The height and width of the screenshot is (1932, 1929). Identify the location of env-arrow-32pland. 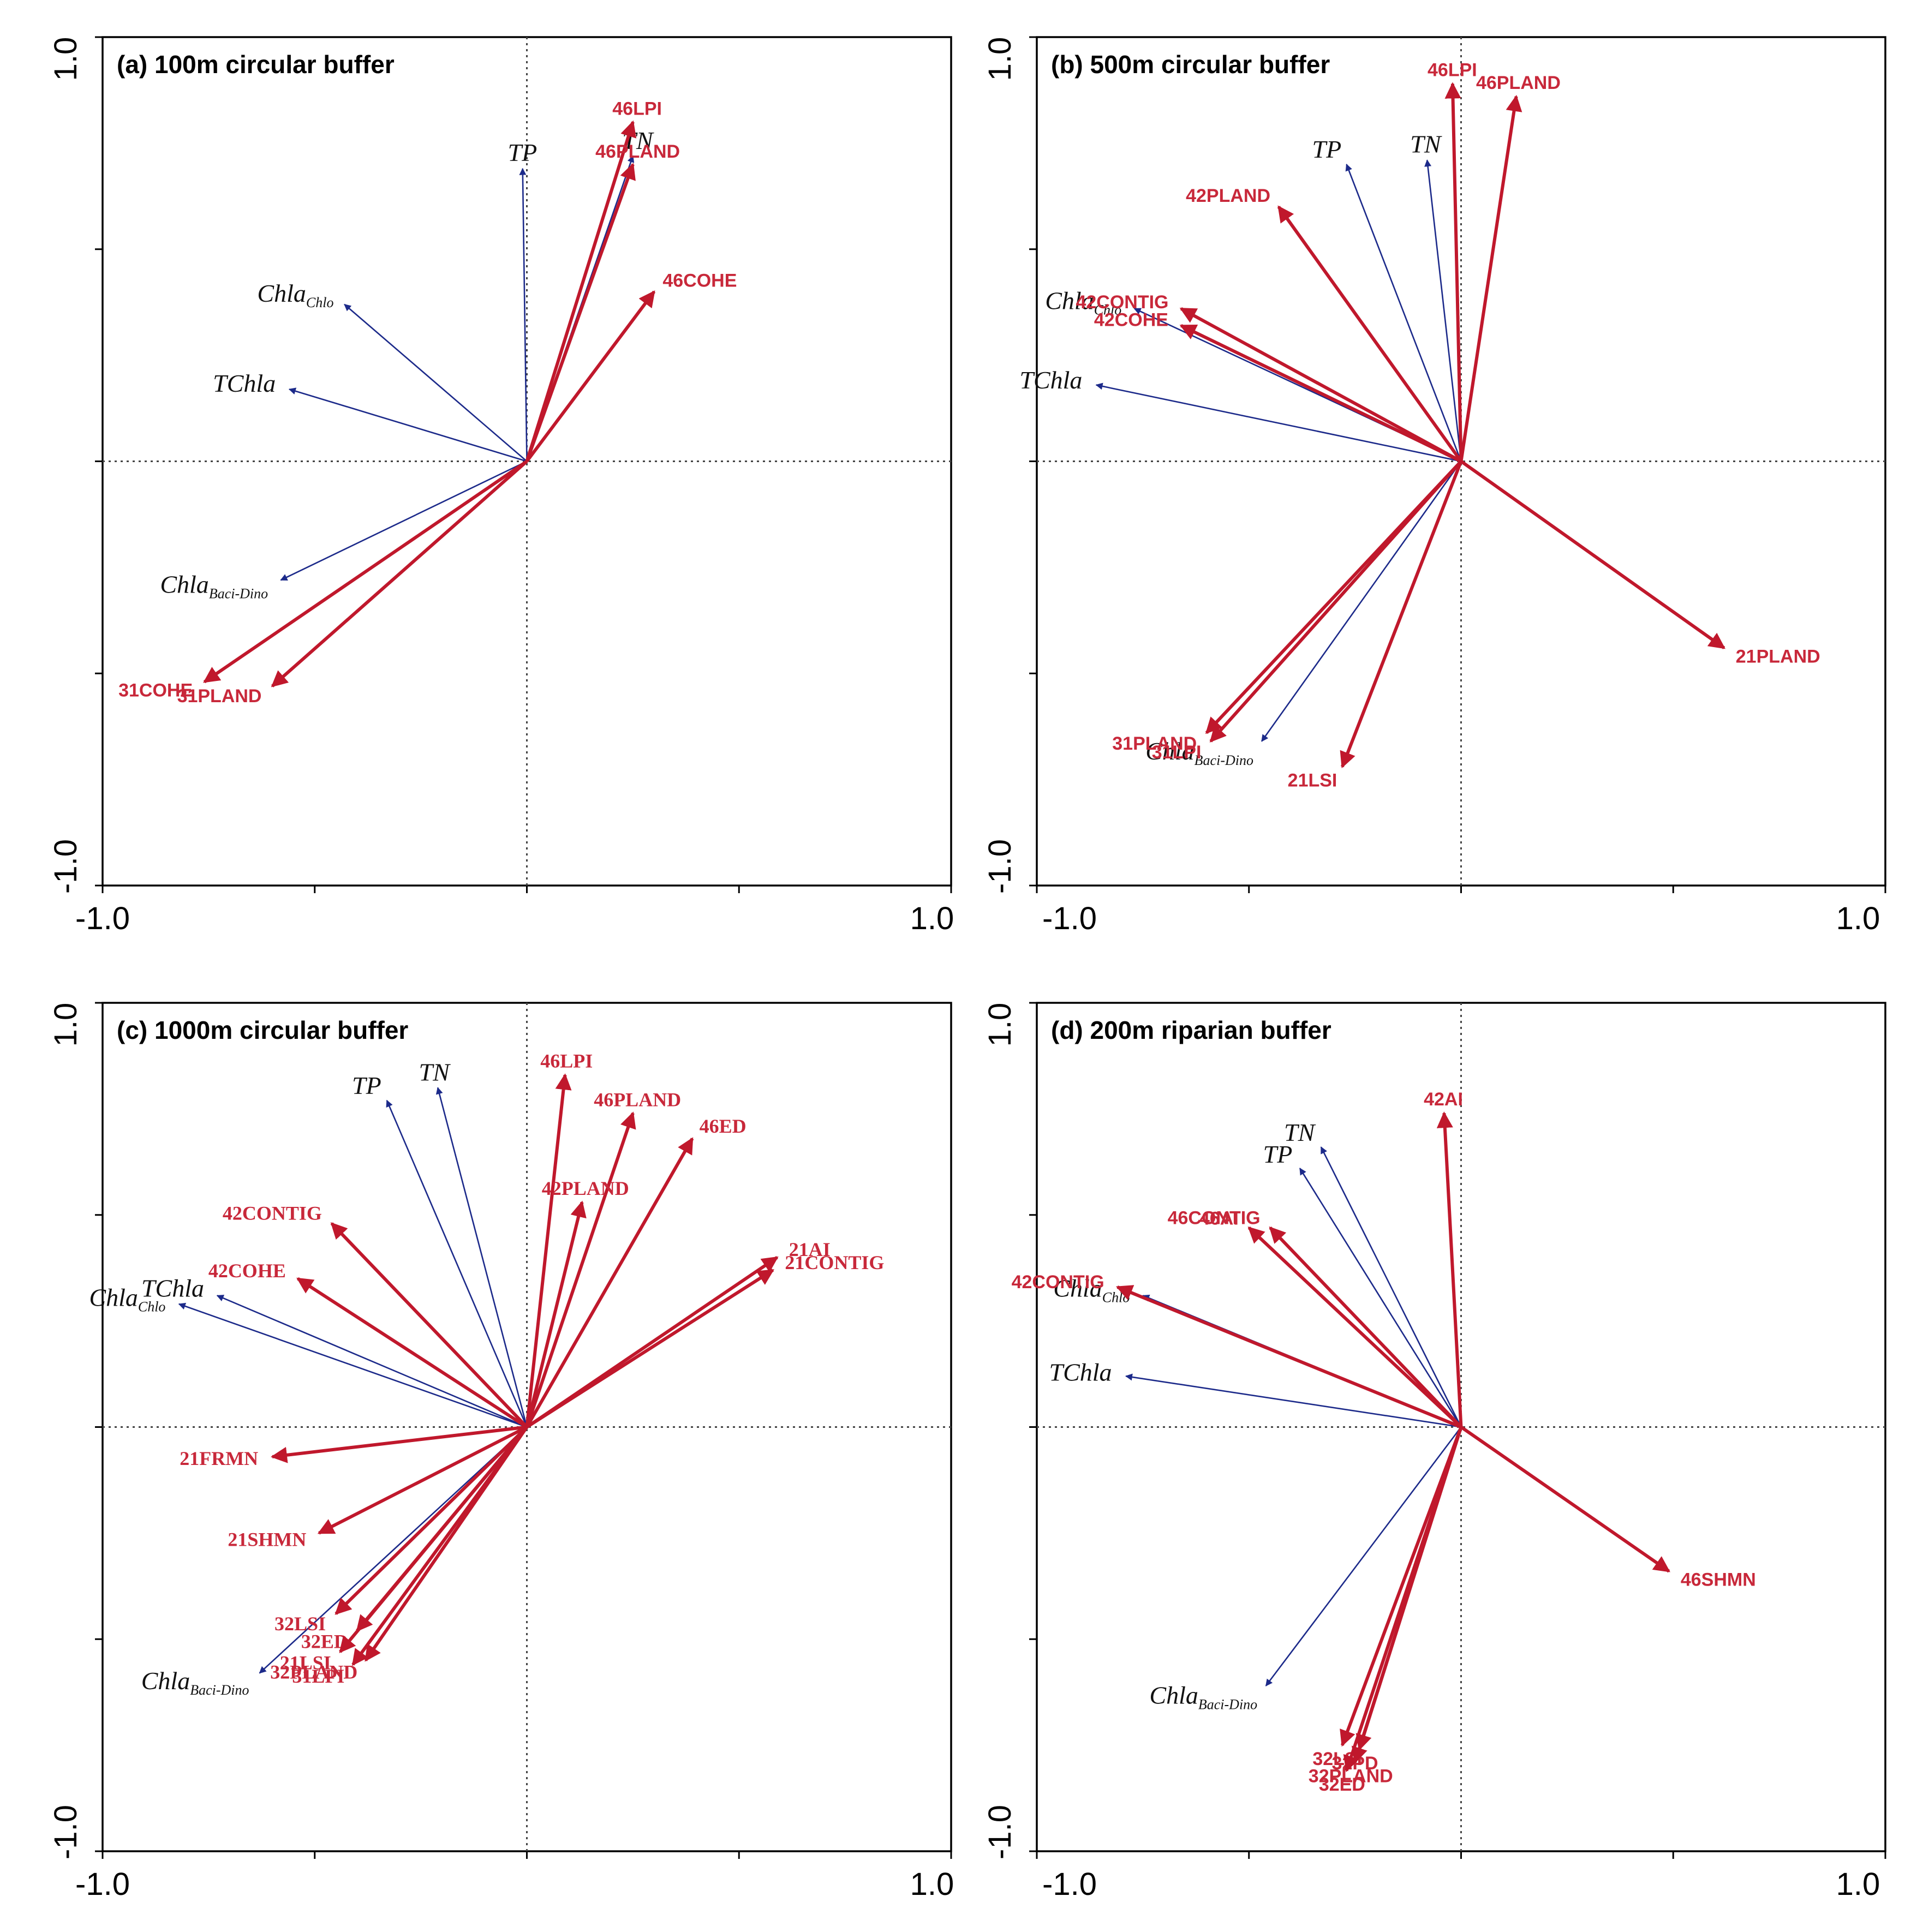
(446, 1544).